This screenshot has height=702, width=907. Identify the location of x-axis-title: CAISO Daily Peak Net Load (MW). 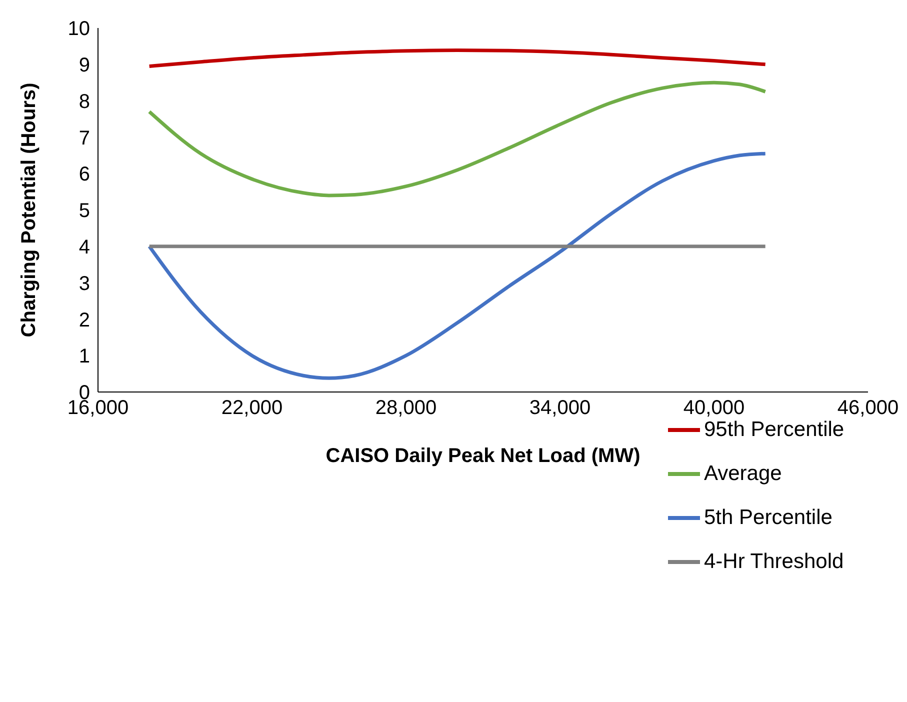
(483, 456).